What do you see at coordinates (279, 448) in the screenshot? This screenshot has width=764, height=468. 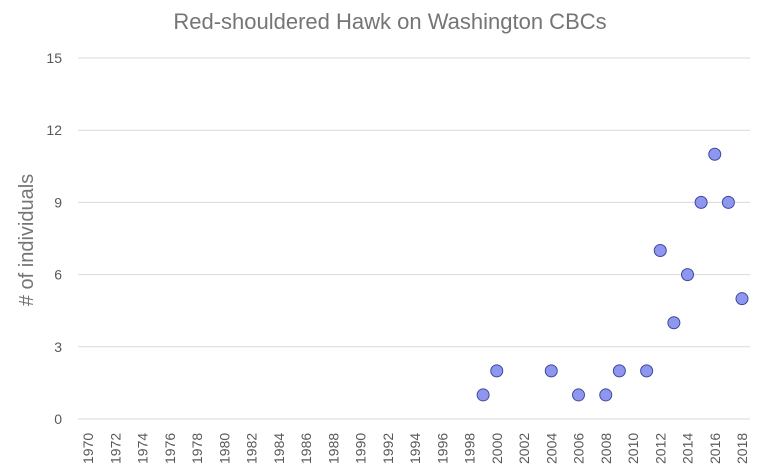 I see `x-tick-label: 1984` at bounding box center [279, 448].